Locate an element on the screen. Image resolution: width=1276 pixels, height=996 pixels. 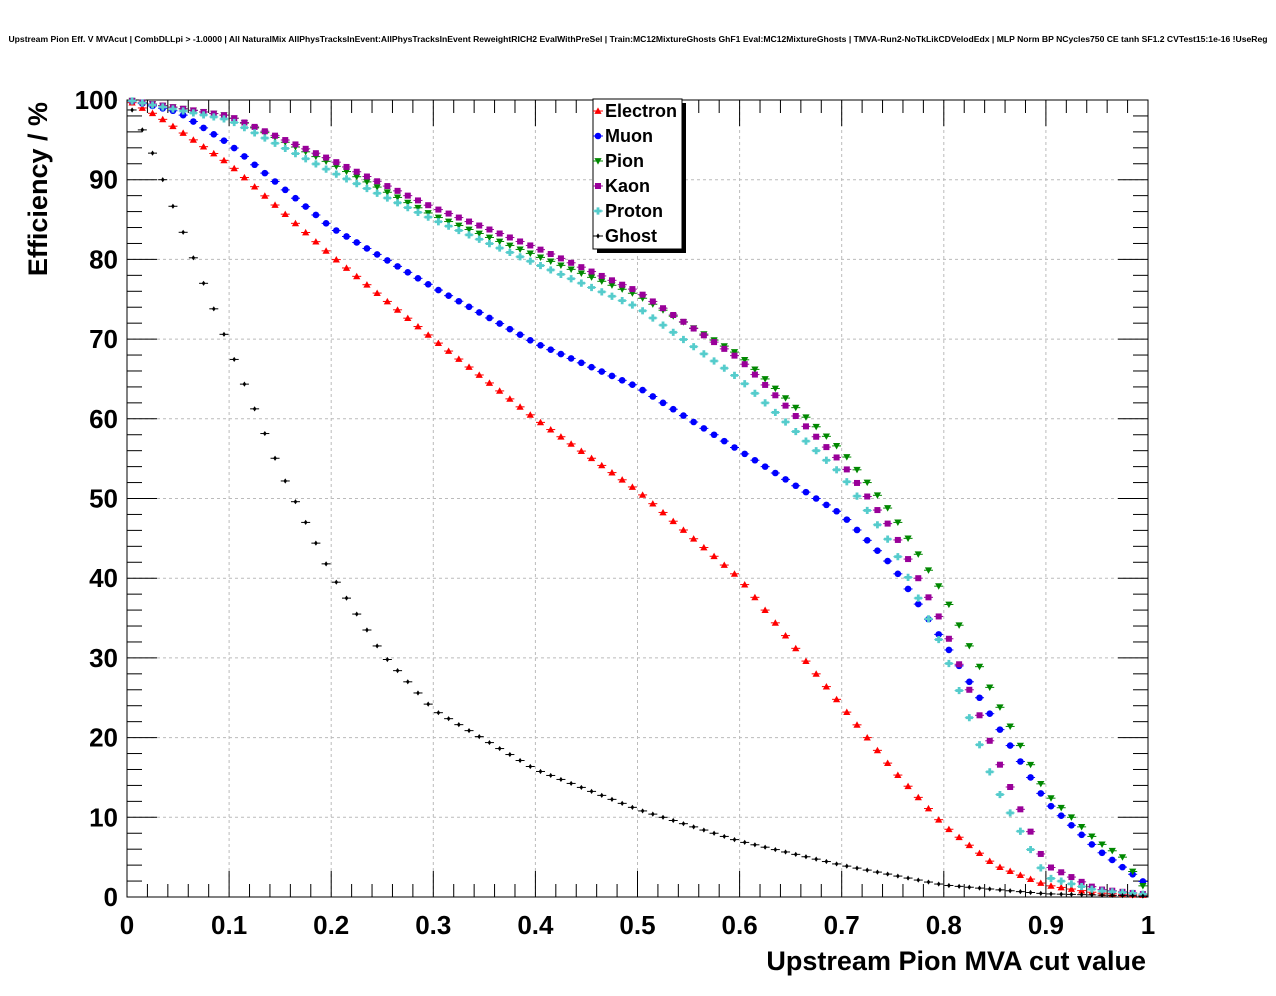
y-tick-label: 70 is located at coordinates (103, 339).